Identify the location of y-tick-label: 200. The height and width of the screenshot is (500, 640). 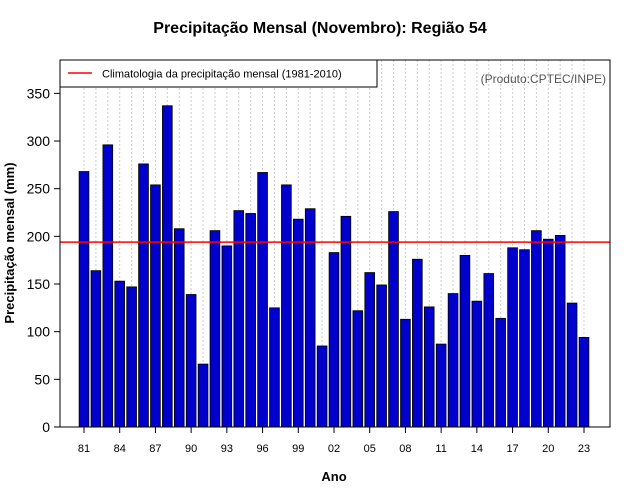
(39, 236).